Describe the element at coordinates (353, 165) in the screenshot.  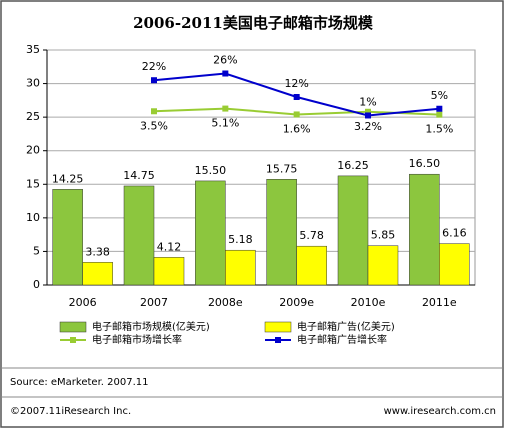
I see `data-label: 16.25` at that location.